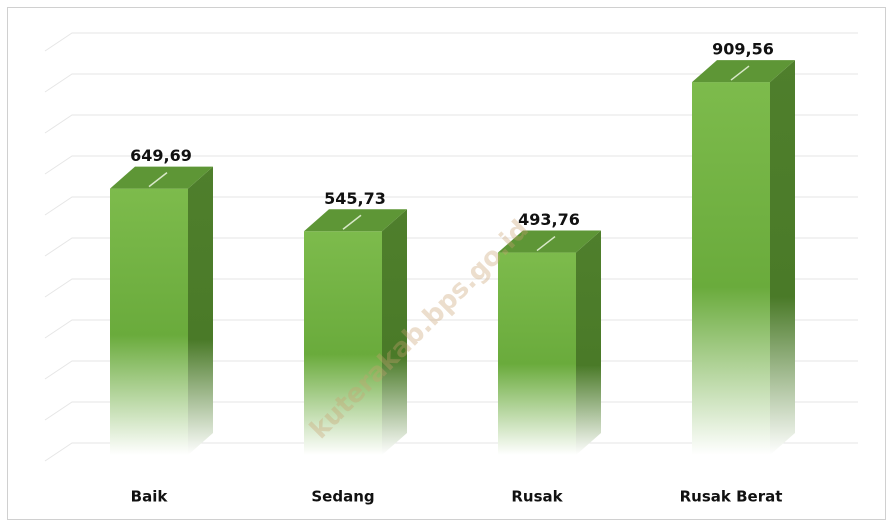 The height and width of the screenshot is (532, 894). I want to click on value-label: 493,76, so click(549, 219).